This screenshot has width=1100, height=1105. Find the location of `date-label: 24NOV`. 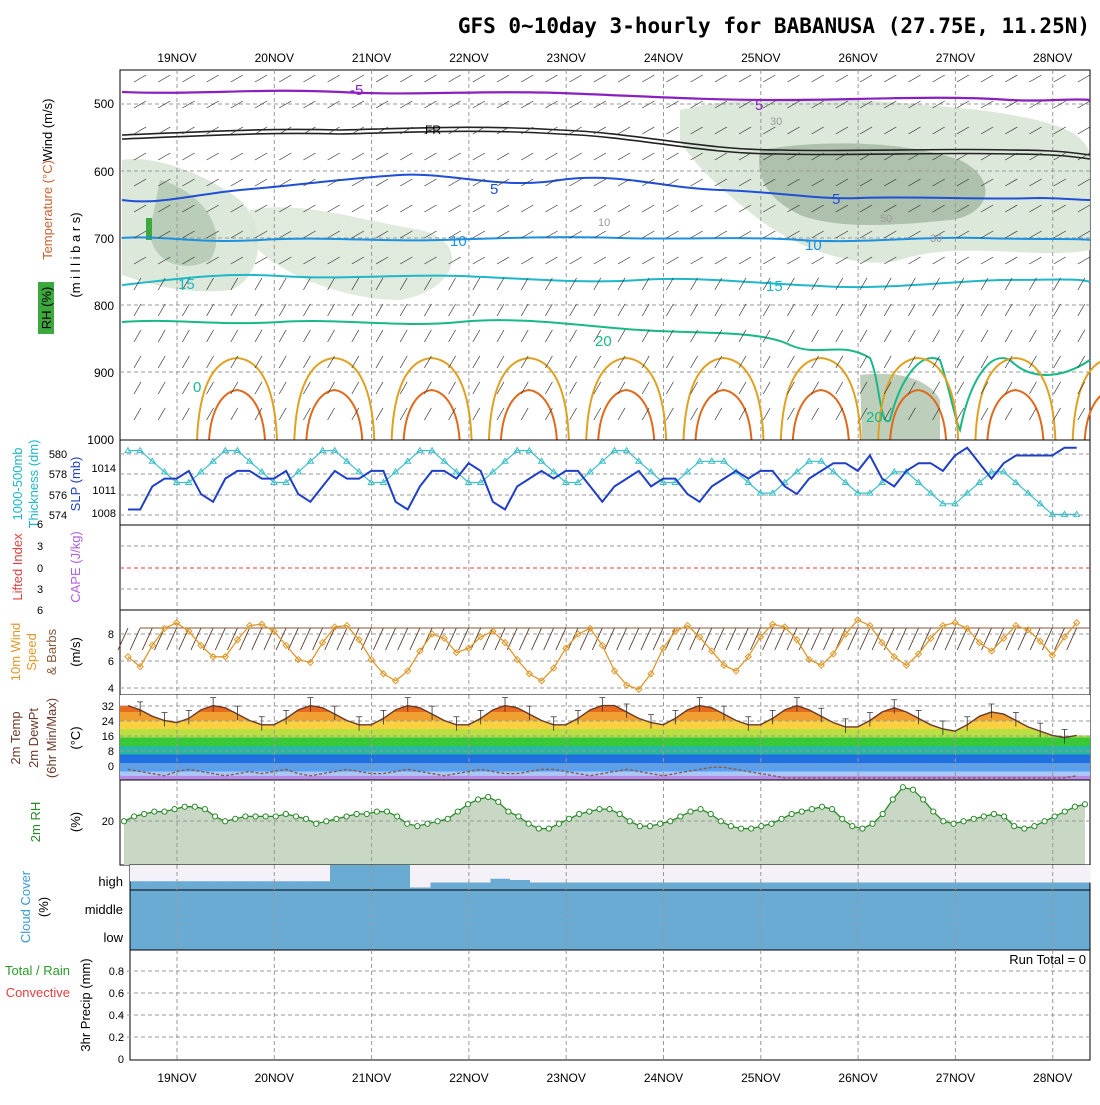

date-label: 24NOV is located at coordinates (663, 58).